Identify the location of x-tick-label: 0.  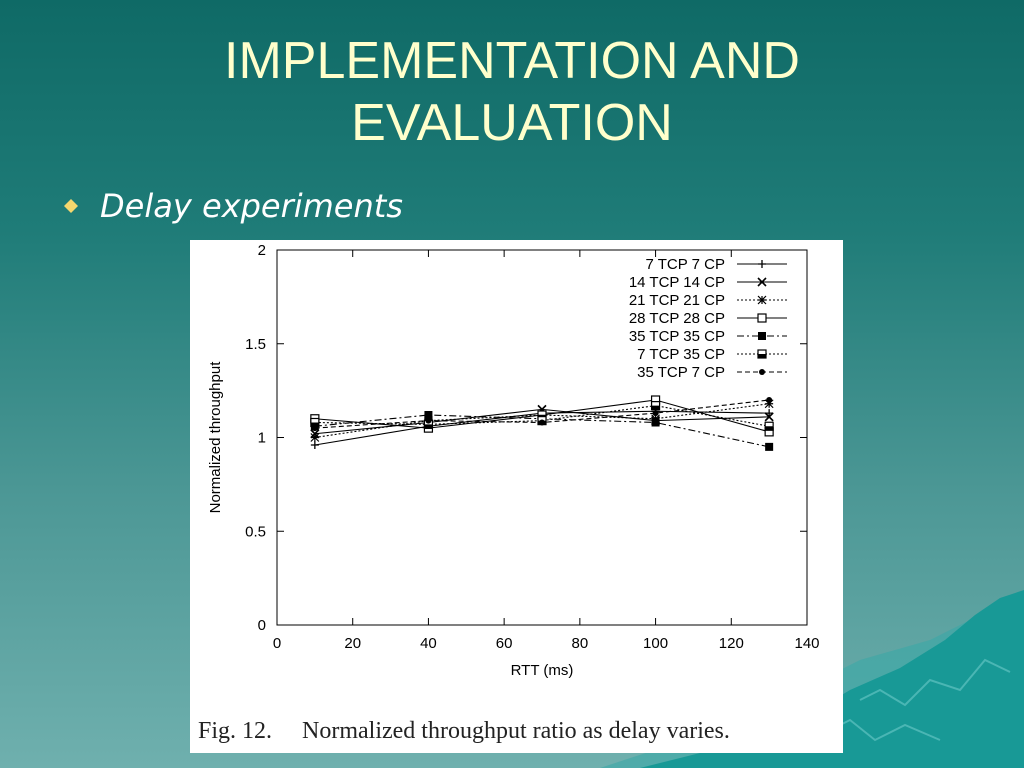
(277, 643).